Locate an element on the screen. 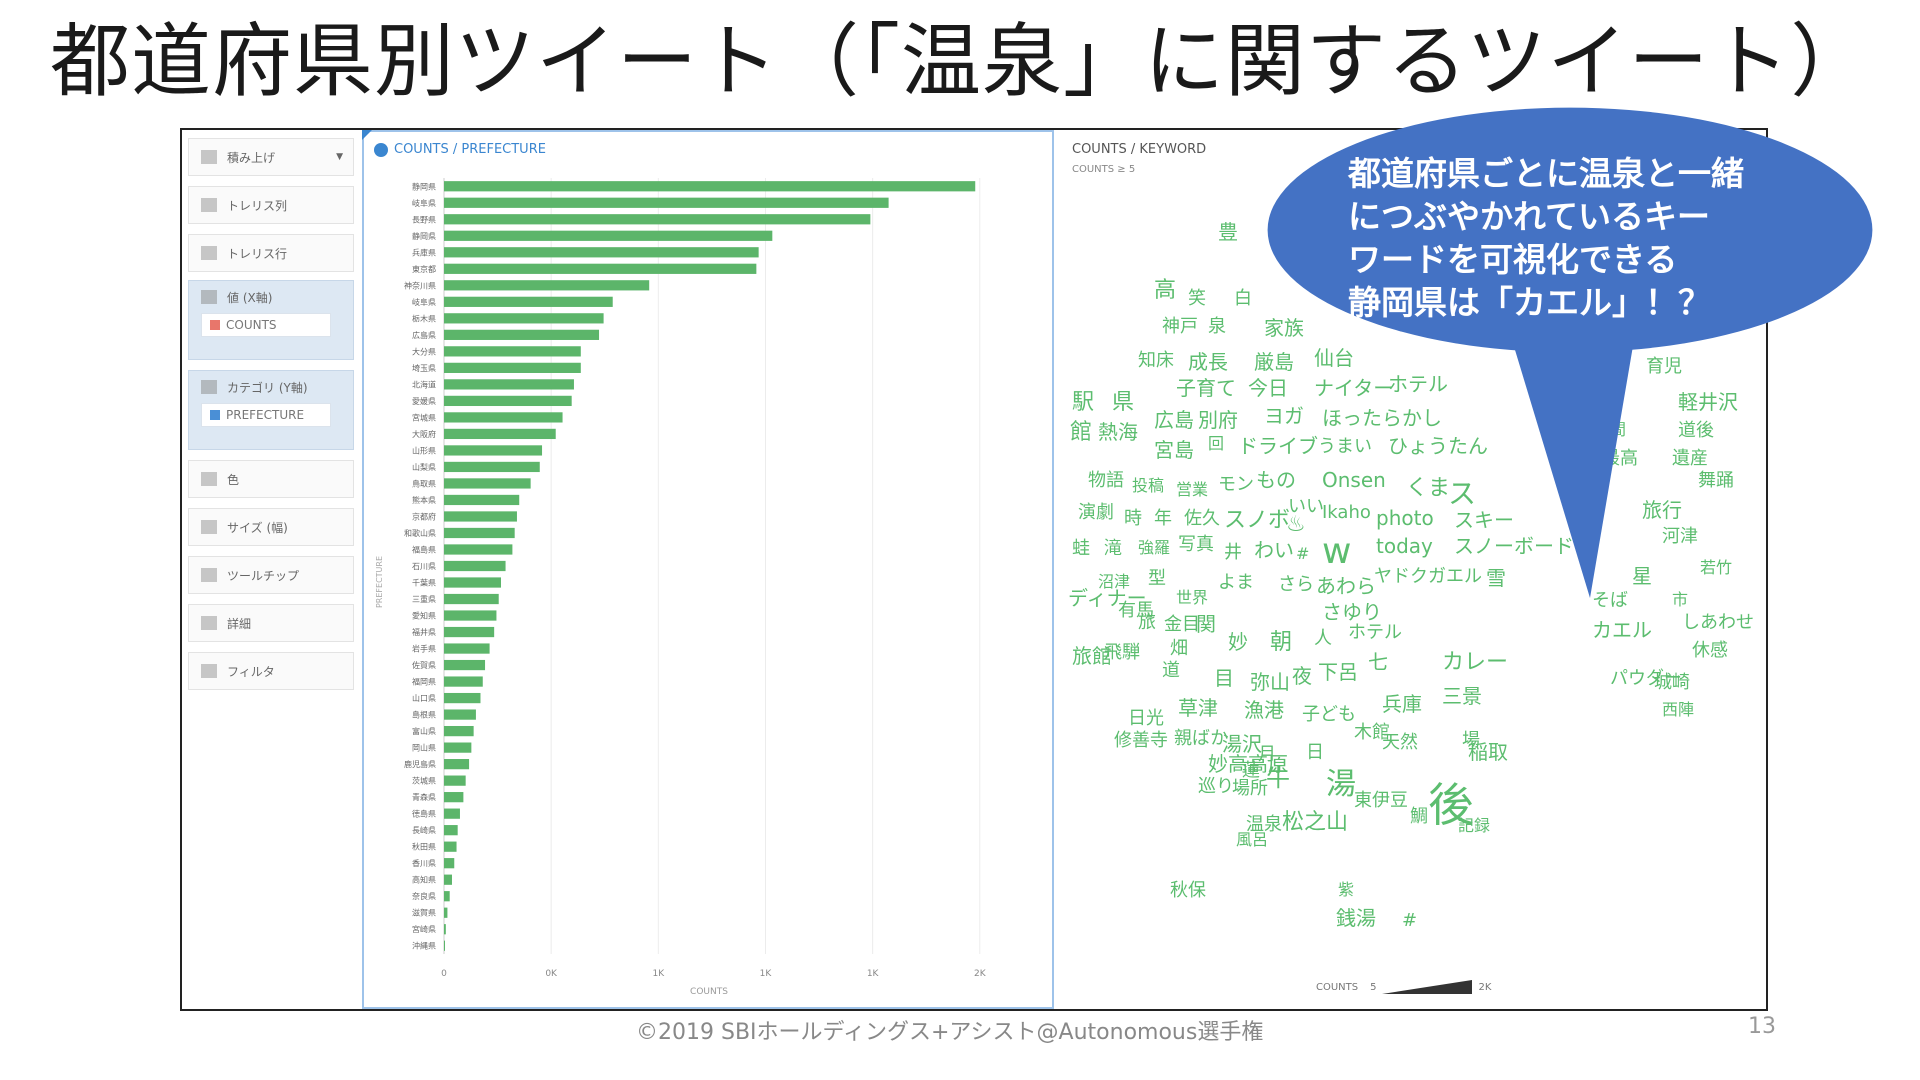  size-legend: COUNTS 5 2K is located at coordinates (1403, 987).